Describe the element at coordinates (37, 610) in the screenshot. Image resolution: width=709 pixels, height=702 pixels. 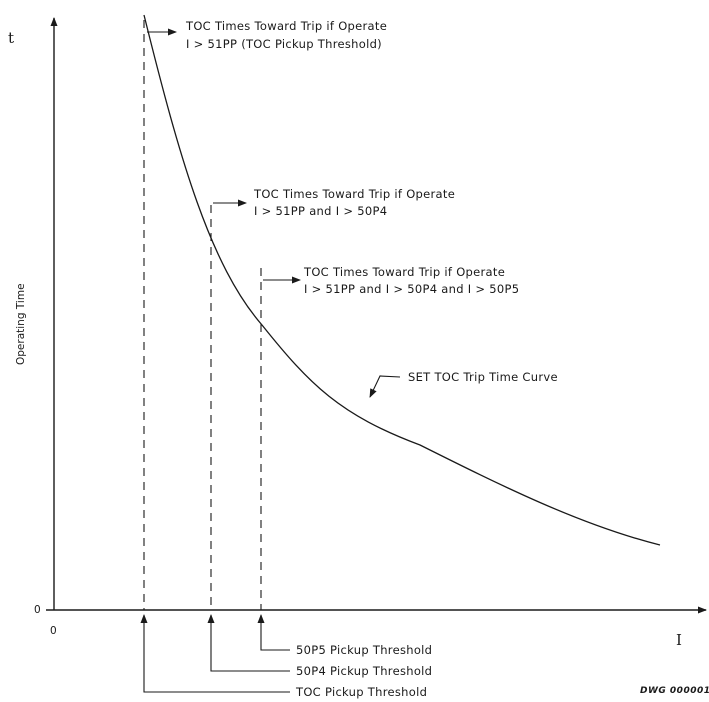
I see `origin-y-label: 0` at that location.